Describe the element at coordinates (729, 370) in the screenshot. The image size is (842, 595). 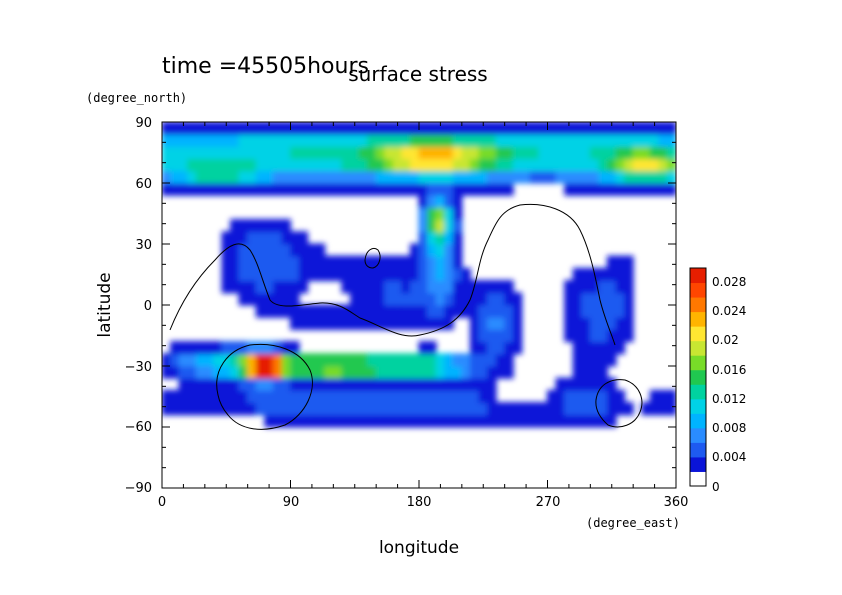
I see `colorbar-tick-label: 0.016` at that location.